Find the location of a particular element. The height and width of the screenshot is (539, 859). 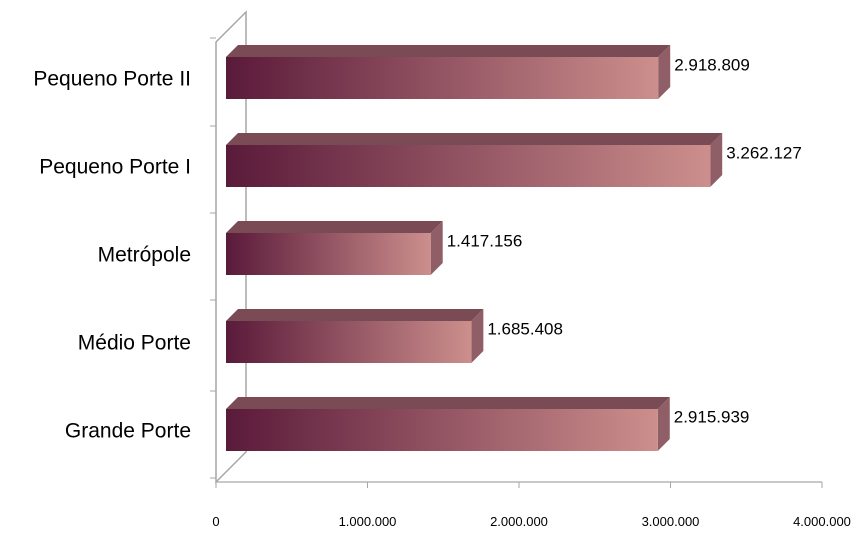

category-label: Médio Porte is located at coordinates (134, 343).